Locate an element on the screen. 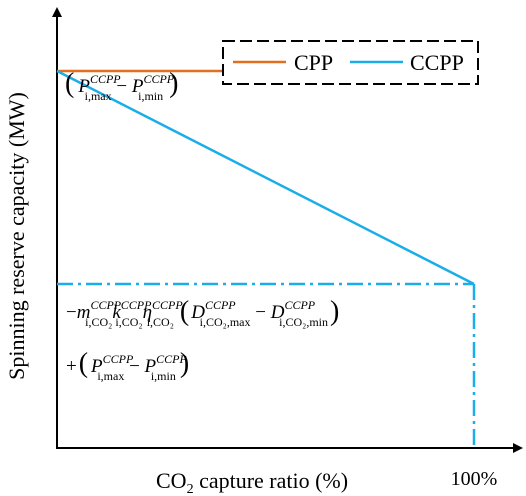 The height and width of the screenshot is (496, 526). legend-cpp-label: CPP is located at coordinates (313, 62).